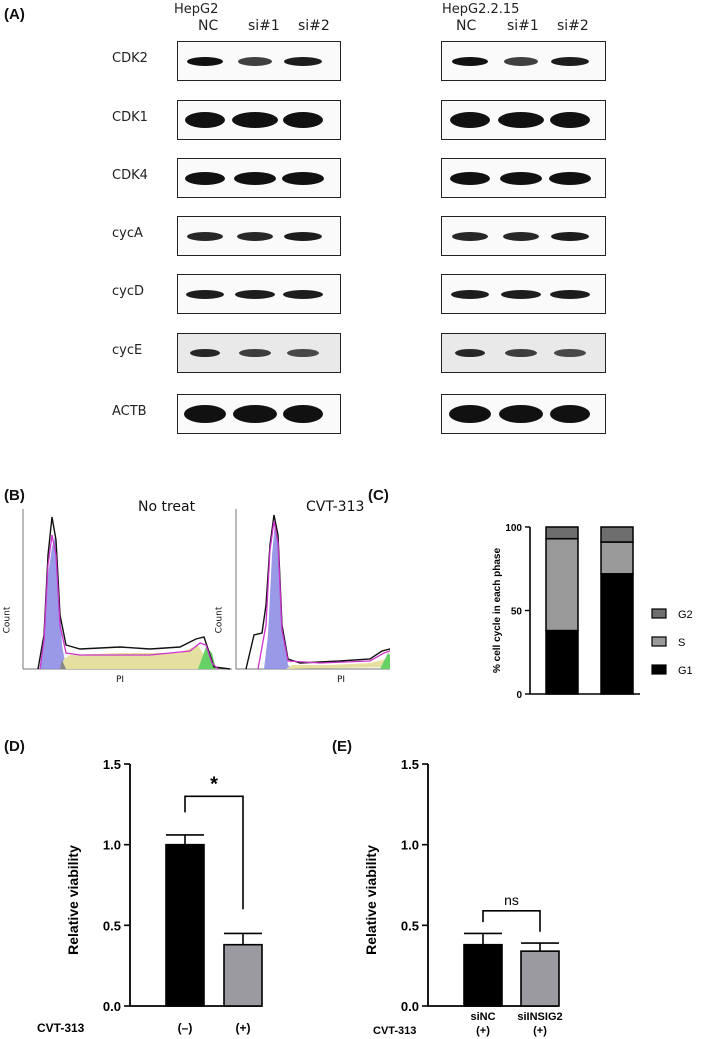  I want to click on legend-label: G2, so click(685, 615).